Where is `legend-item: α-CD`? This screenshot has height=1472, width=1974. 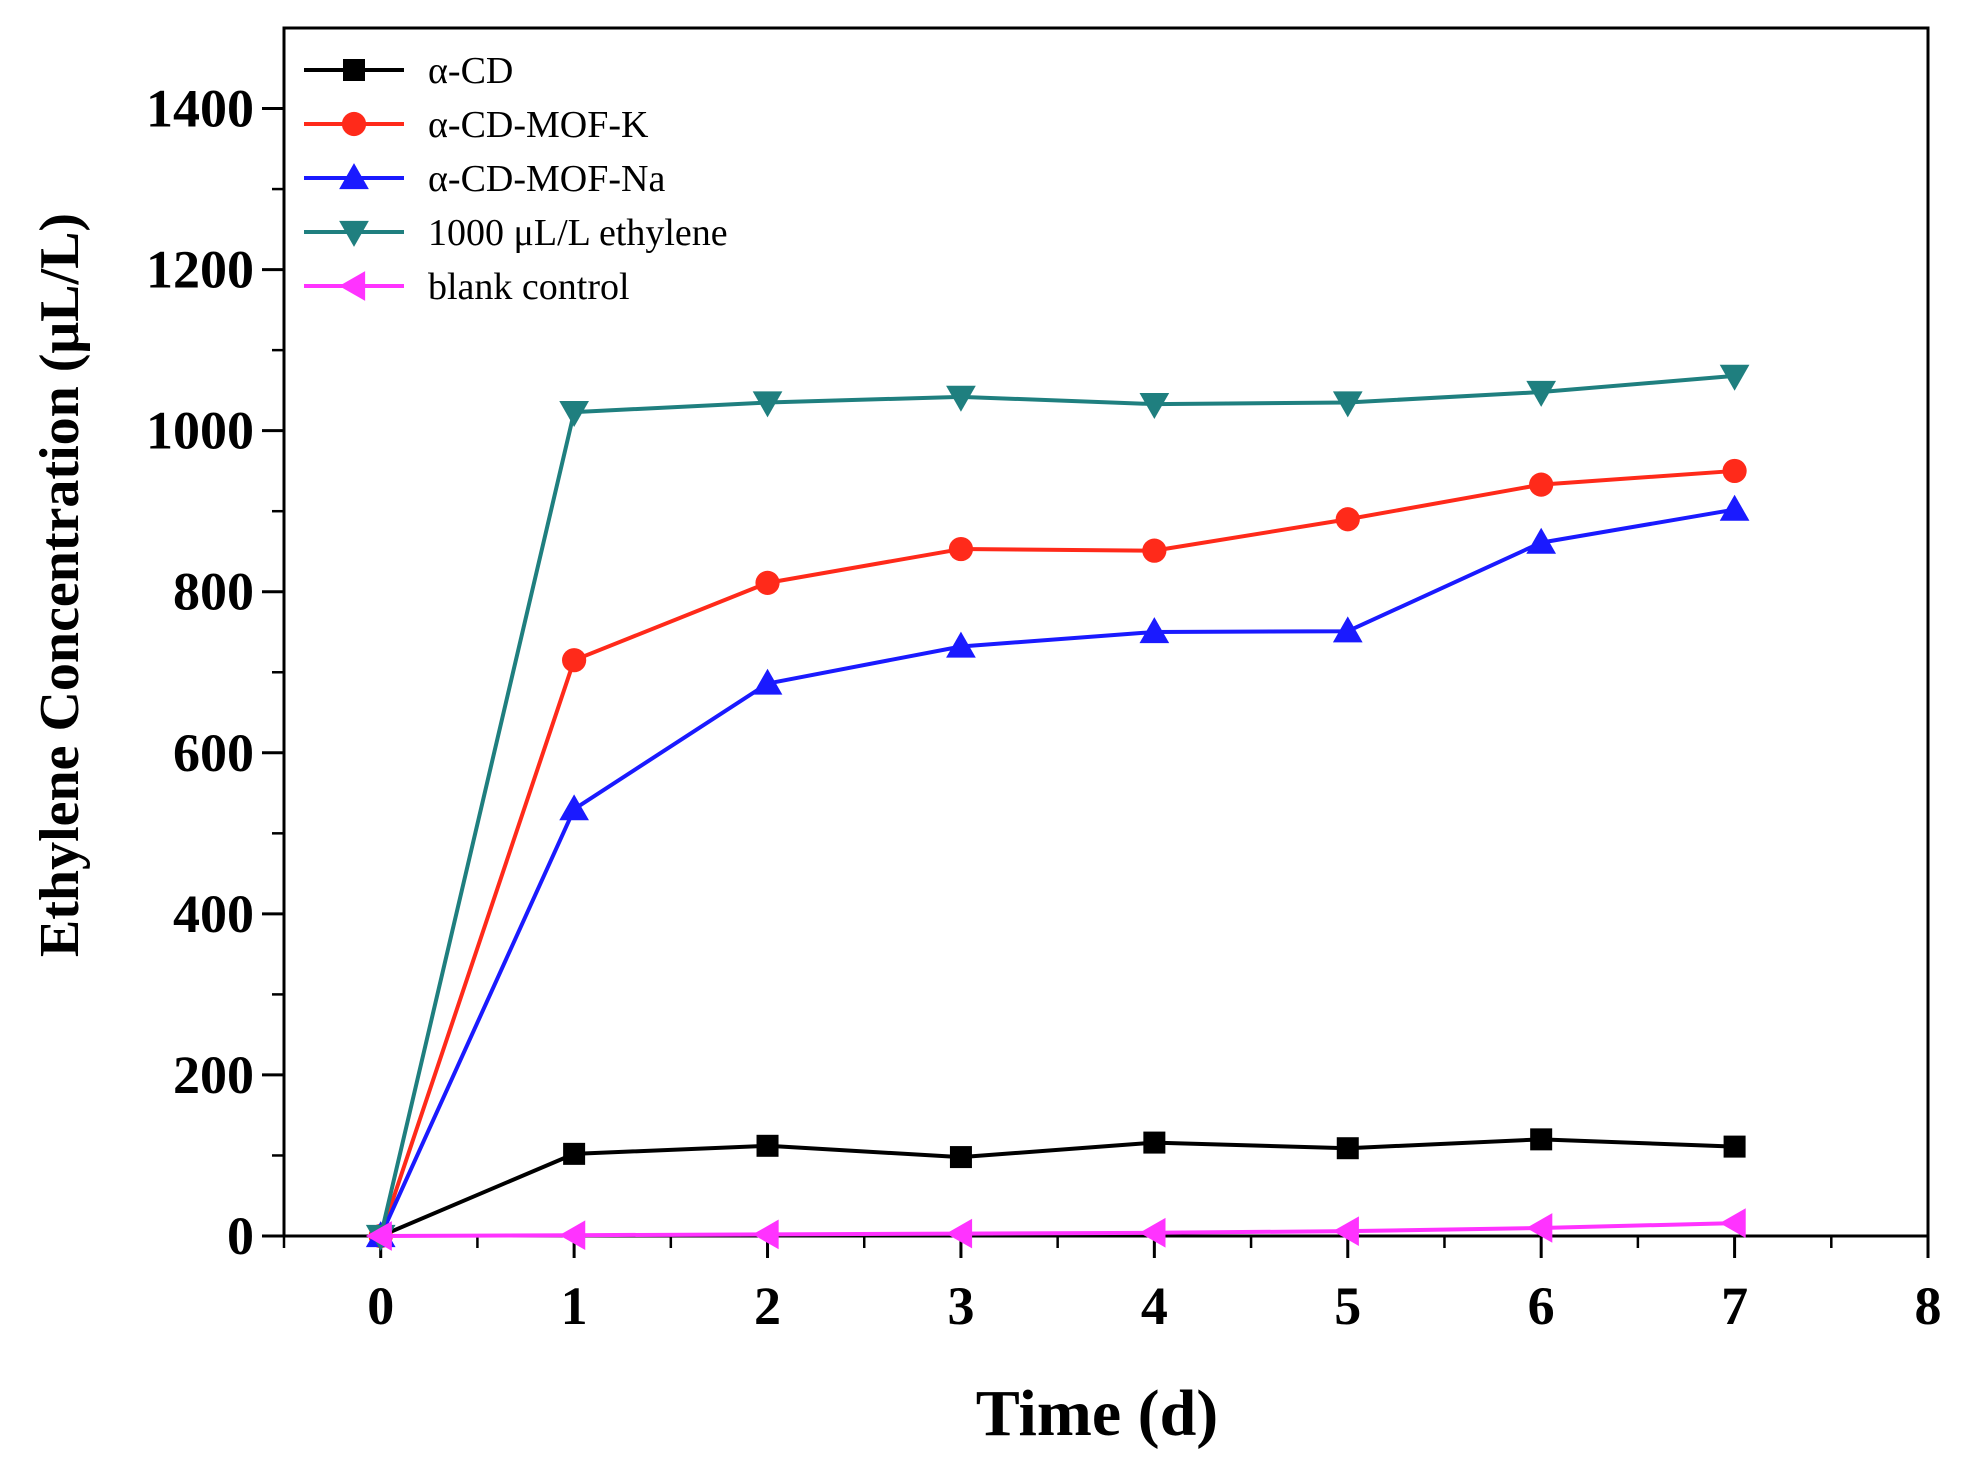 legend-item: α-CD is located at coordinates (408, 71).